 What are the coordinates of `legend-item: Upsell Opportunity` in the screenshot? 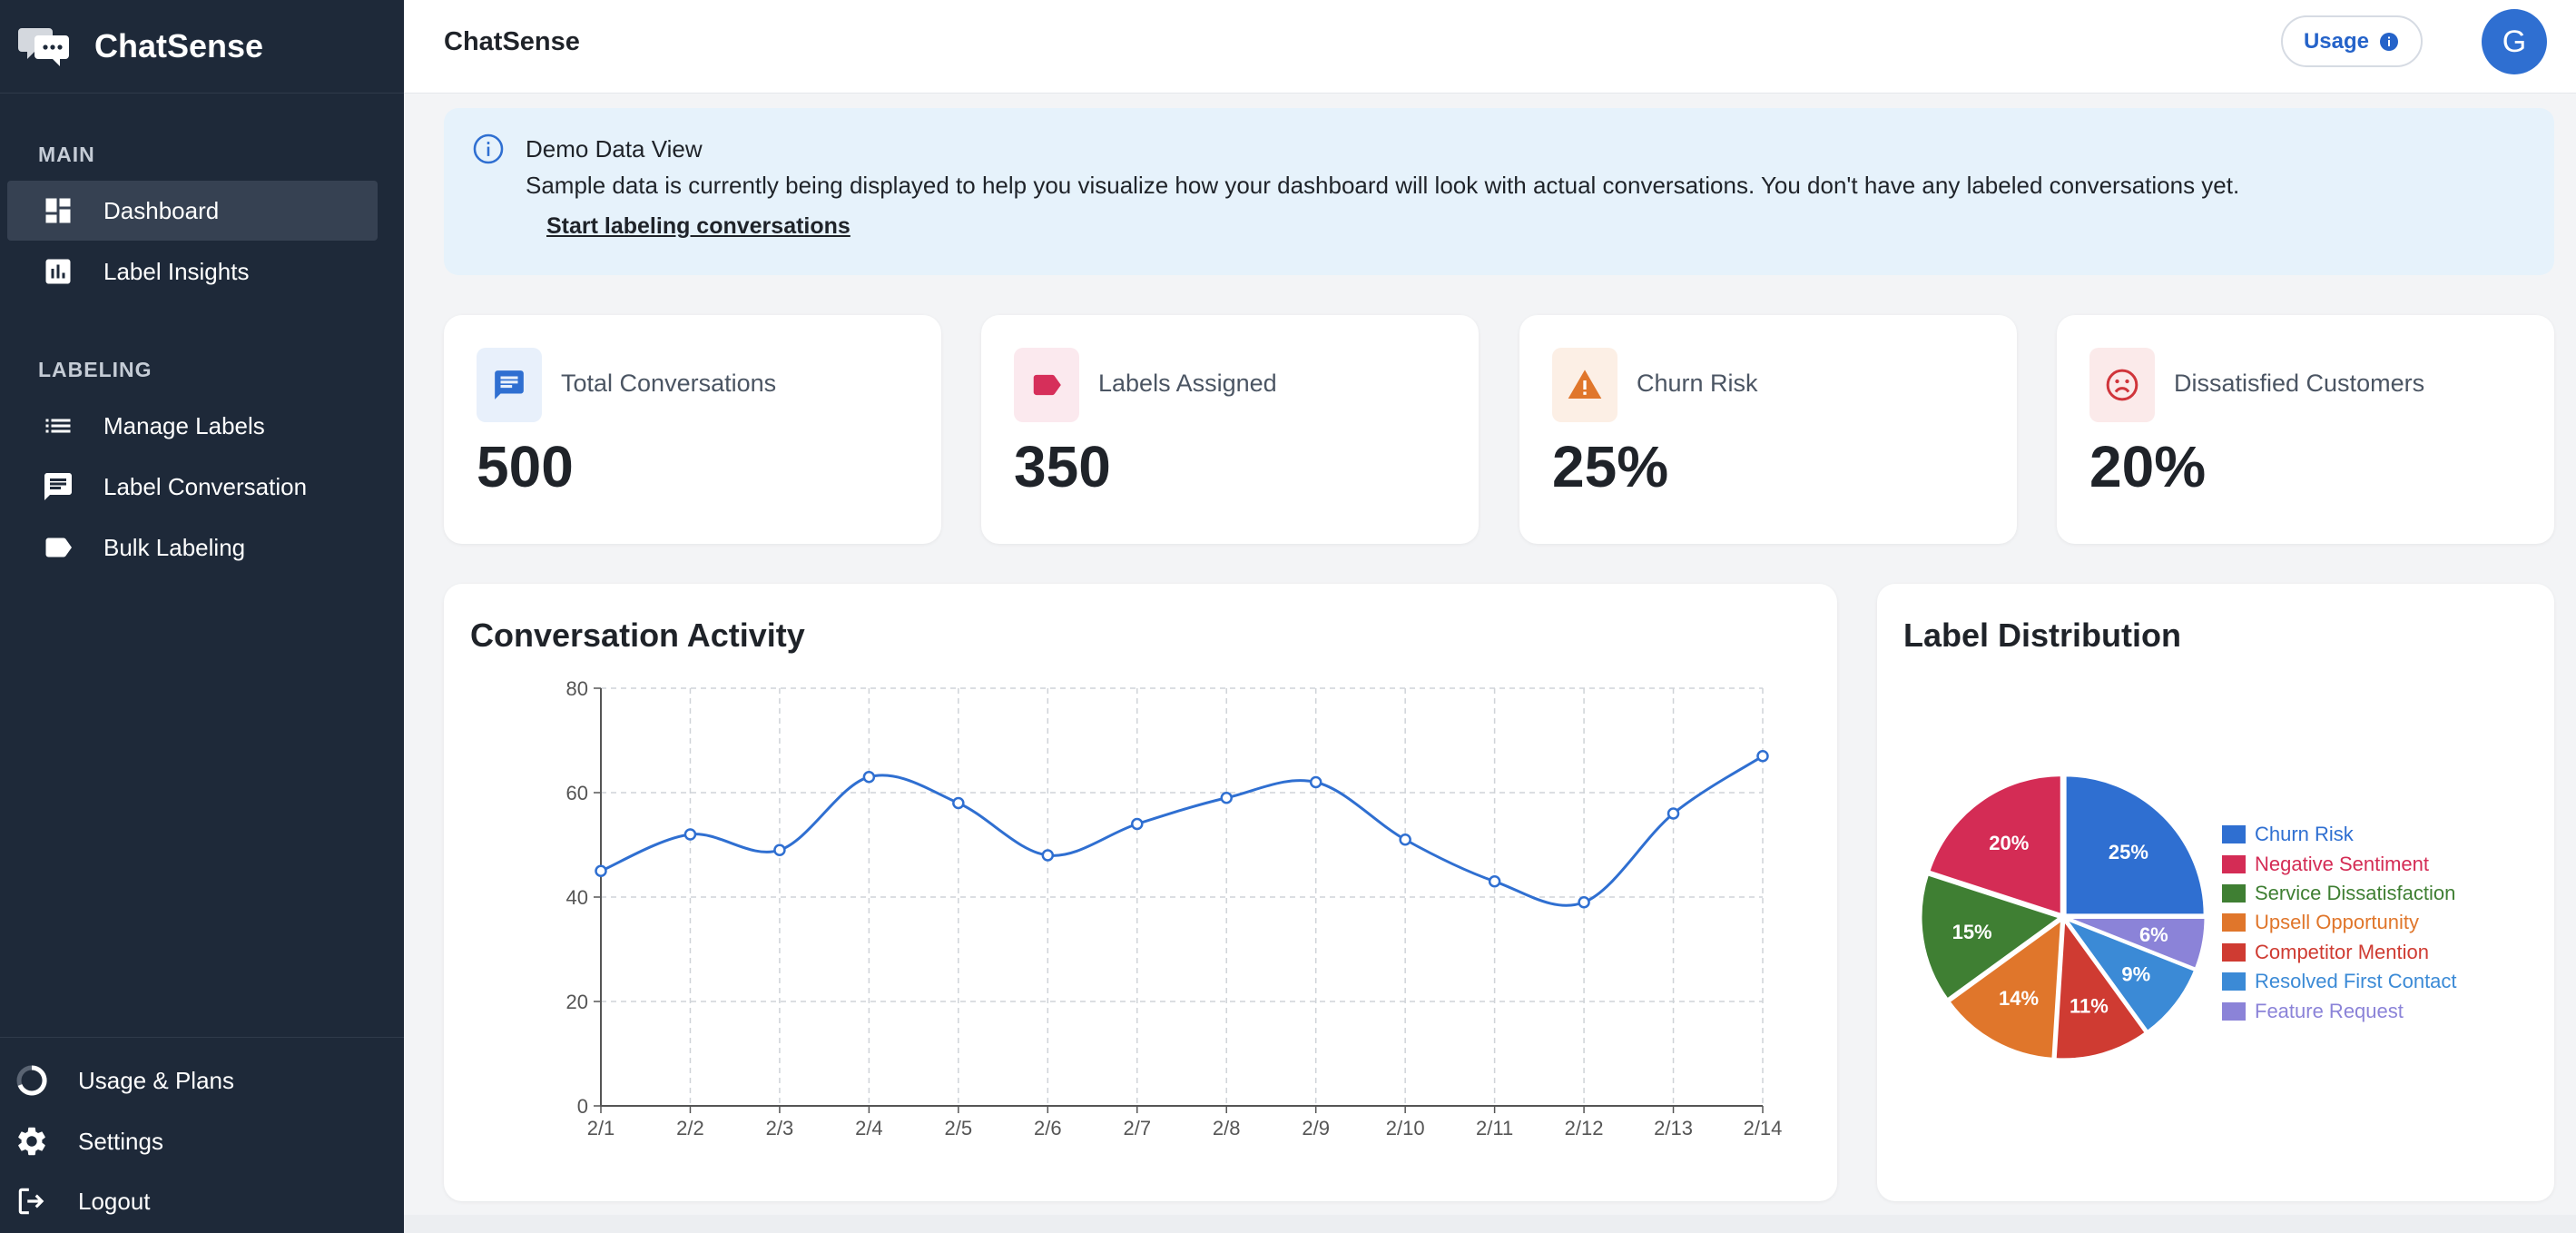 It's located at (2339, 922).